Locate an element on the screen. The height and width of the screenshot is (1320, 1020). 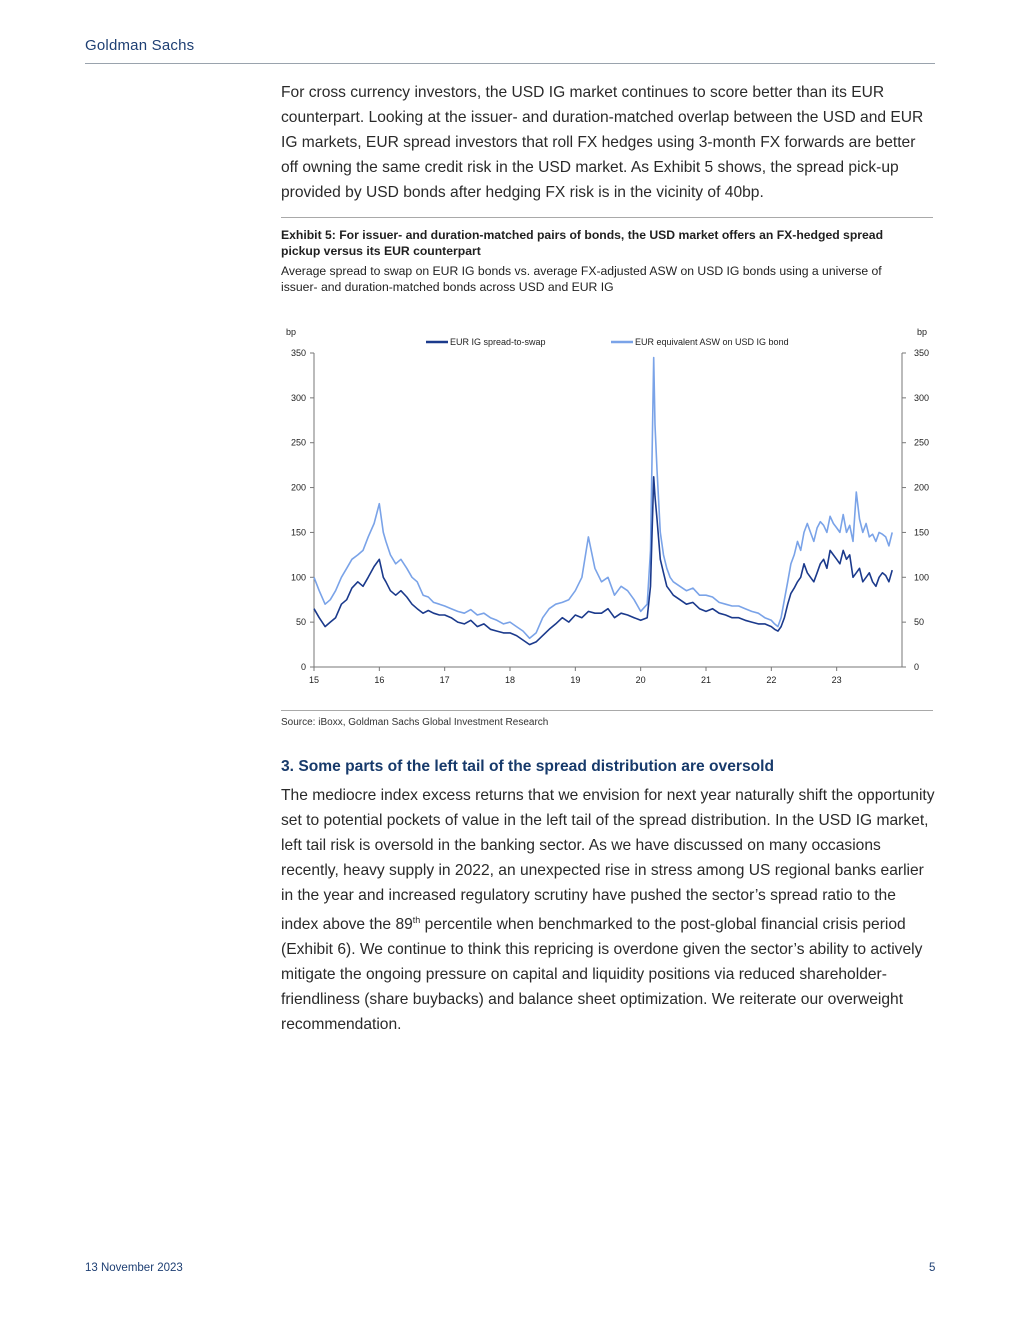
x-tick-label: 21 is located at coordinates (706, 680).